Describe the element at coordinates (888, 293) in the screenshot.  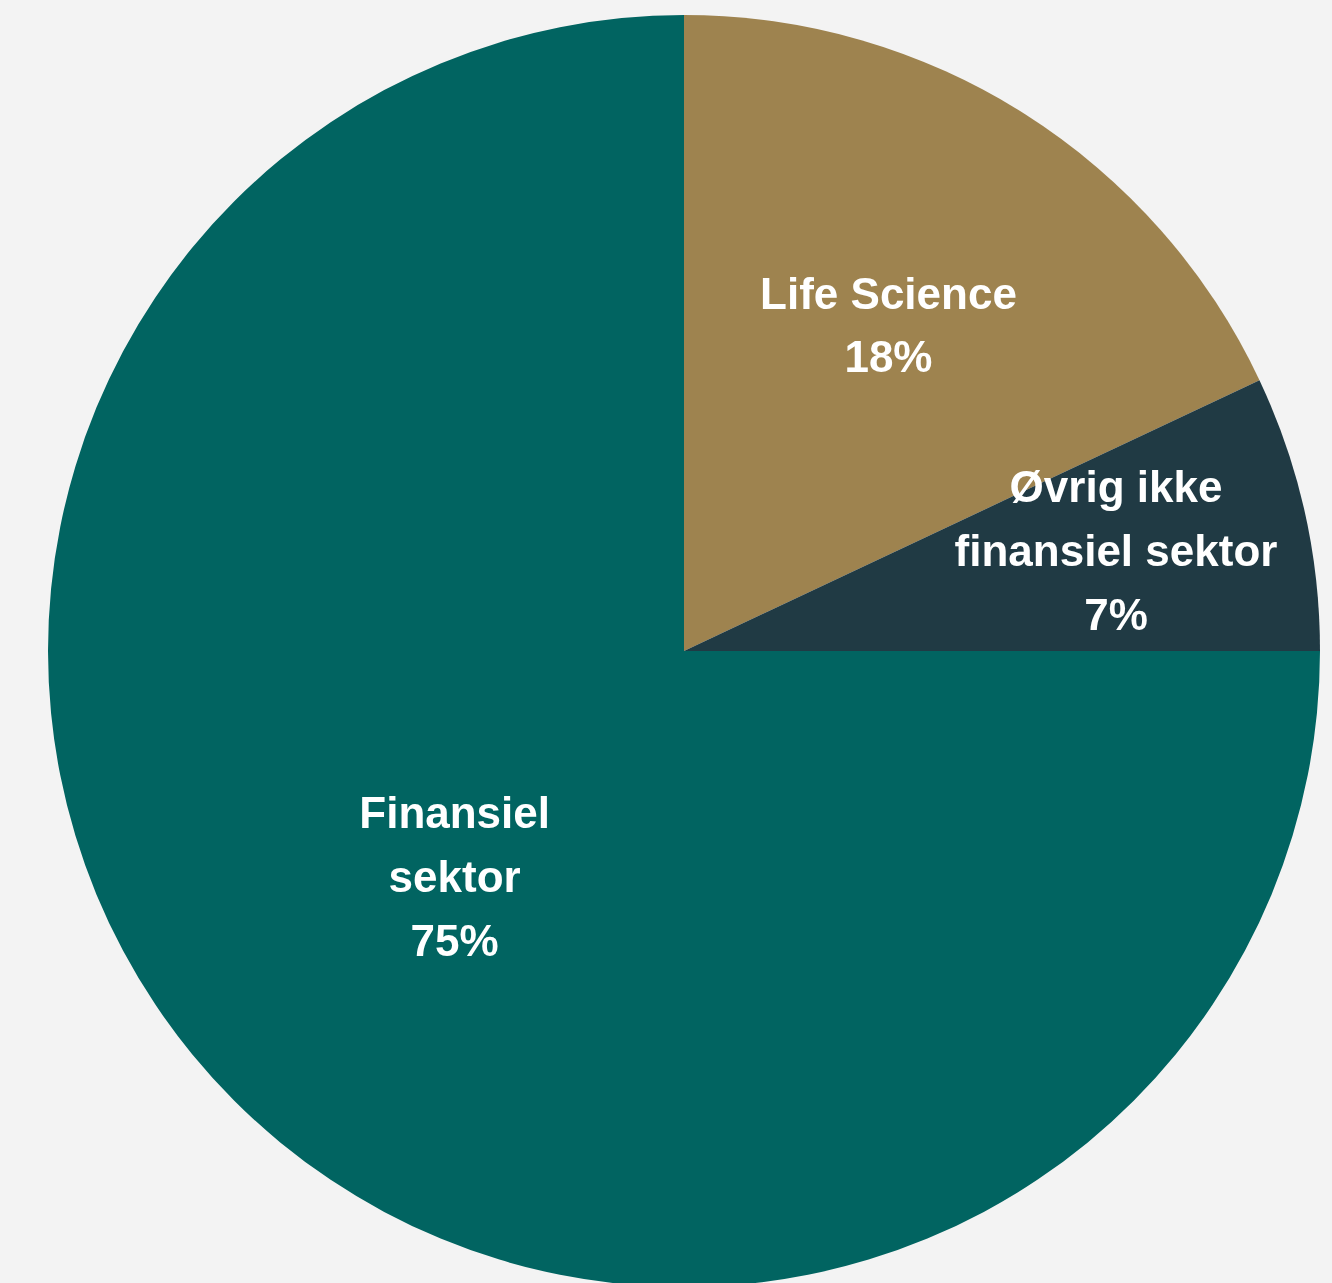
I see `slice-label: Life Science` at that location.